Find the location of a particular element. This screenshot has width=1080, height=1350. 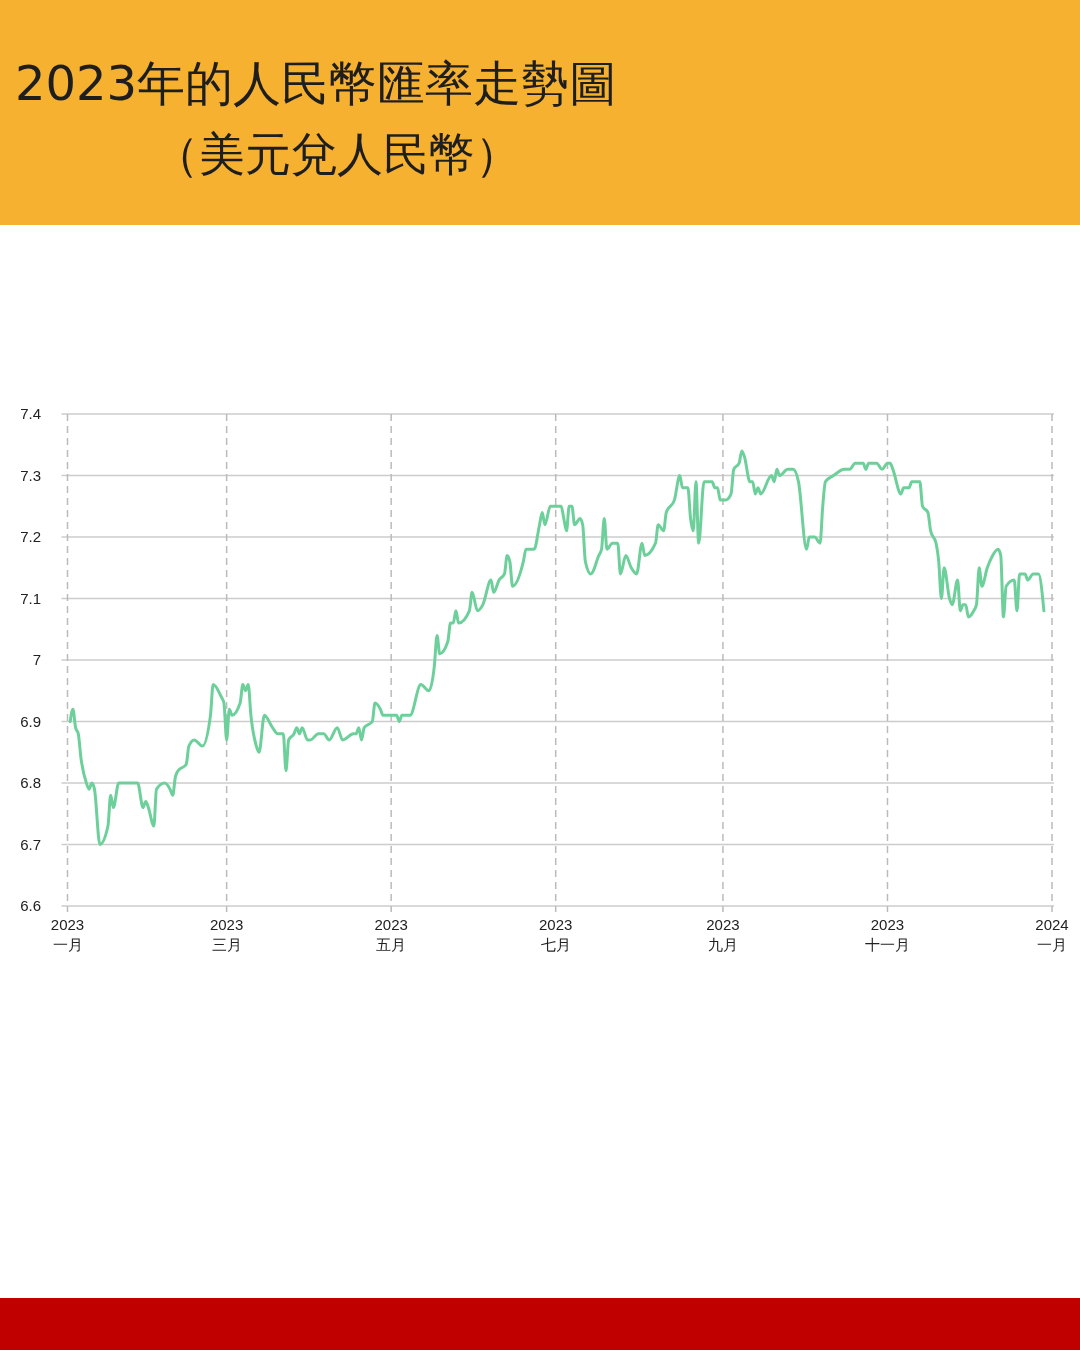

y-tick-label: 6.9 is located at coordinates (30, 721).